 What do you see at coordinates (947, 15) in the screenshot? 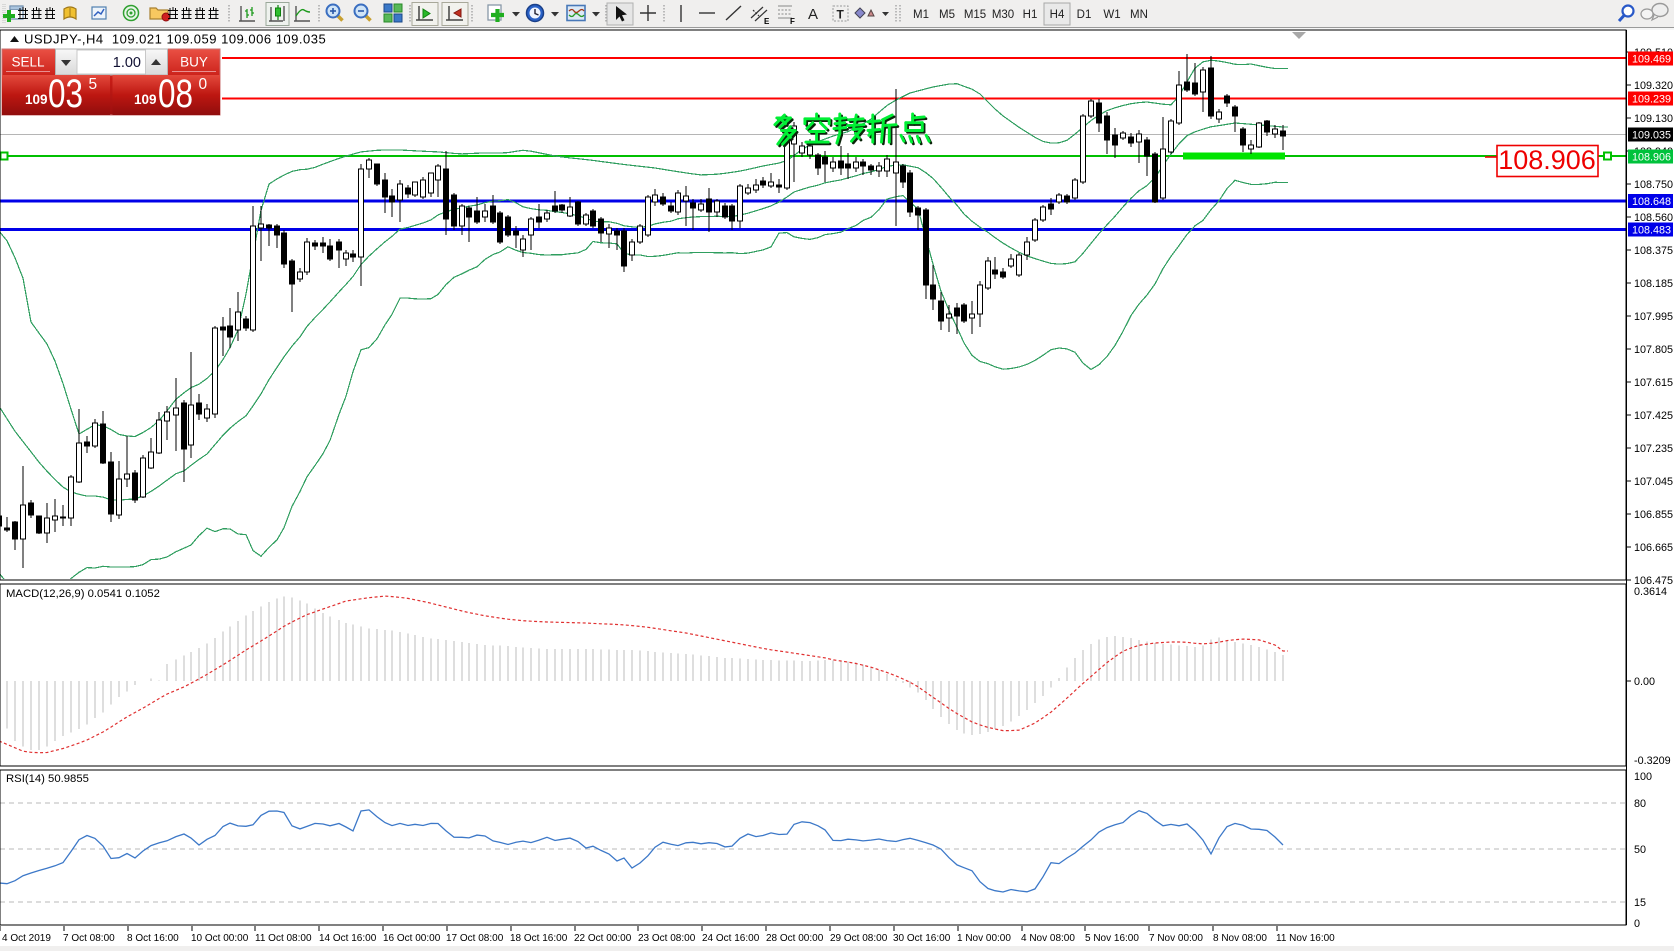
I see `svg-text: M5` at bounding box center [947, 15].